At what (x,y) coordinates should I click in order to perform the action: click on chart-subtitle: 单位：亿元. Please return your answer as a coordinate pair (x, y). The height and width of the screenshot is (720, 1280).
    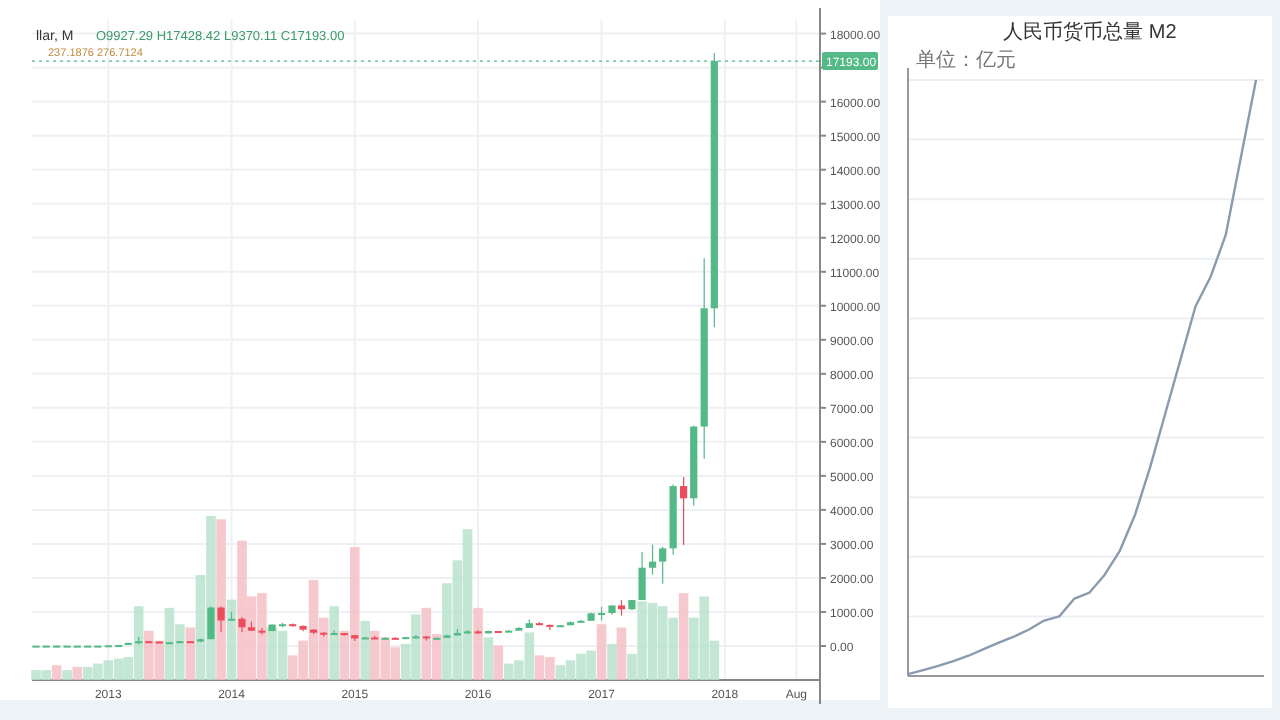
    Looking at the image, I should click on (966, 60).